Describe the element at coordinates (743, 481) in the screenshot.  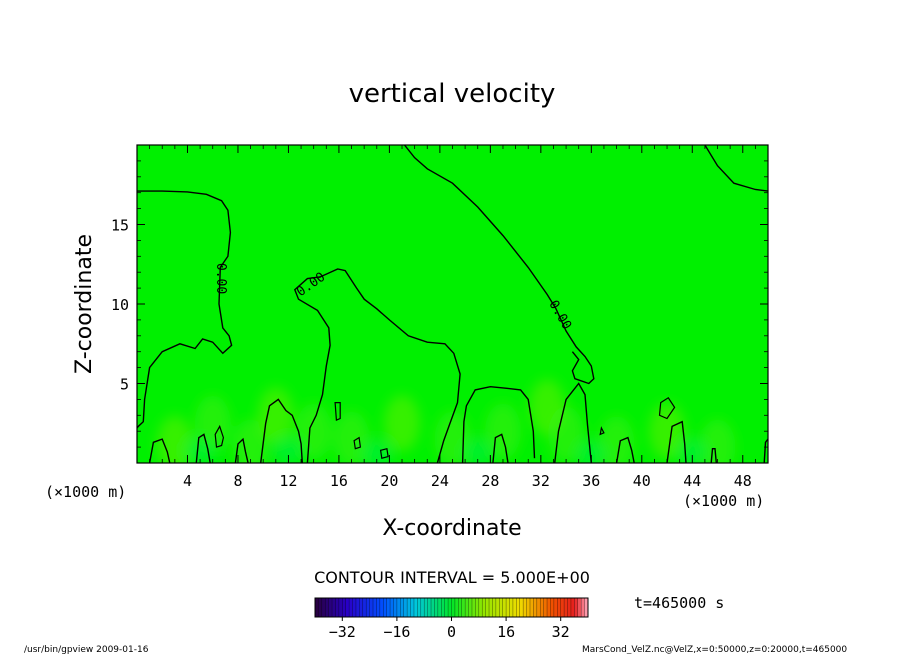
I see `x-tick-label: 48` at that location.